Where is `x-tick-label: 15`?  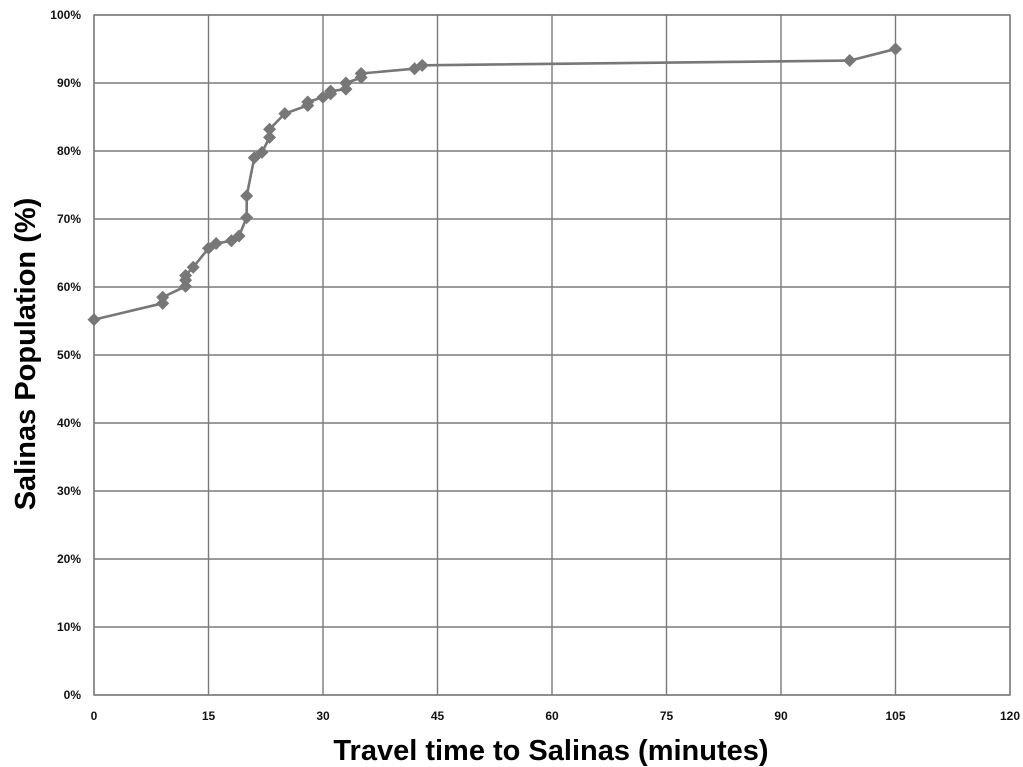
x-tick-label: 15 is located at coordinates (209, 716).